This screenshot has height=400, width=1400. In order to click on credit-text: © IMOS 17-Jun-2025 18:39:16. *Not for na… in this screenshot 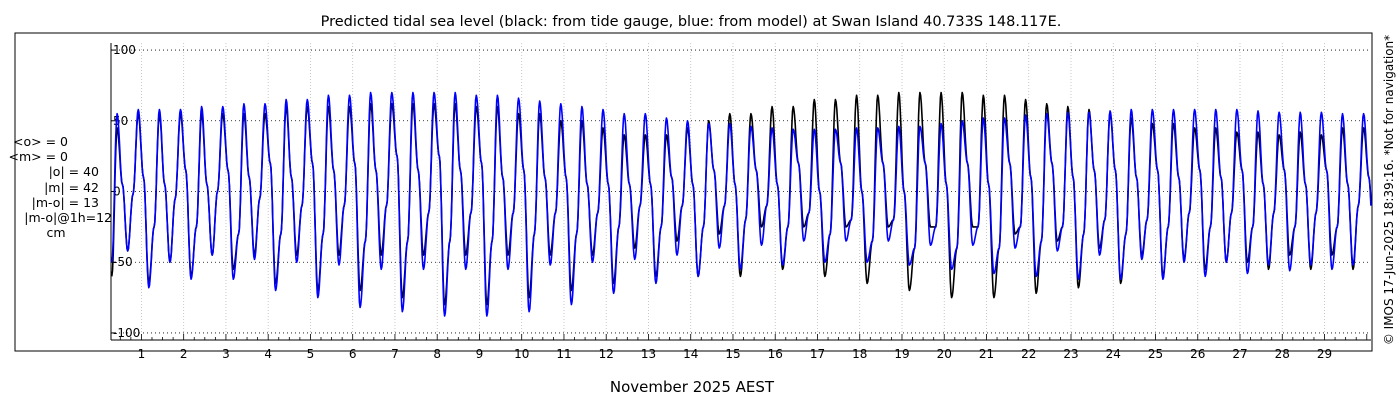, I will do `click(1389, 190)`.